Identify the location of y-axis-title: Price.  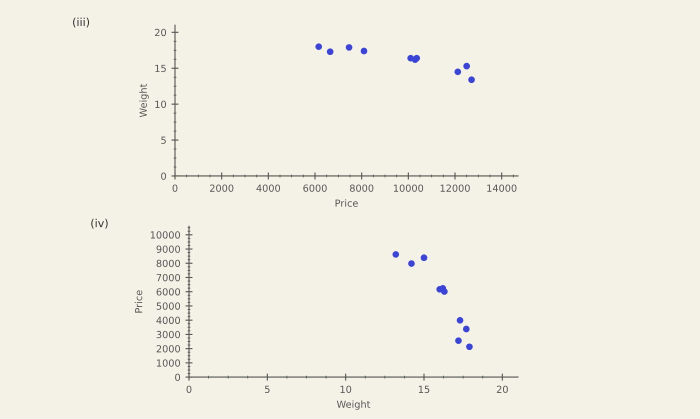
(138, 301).